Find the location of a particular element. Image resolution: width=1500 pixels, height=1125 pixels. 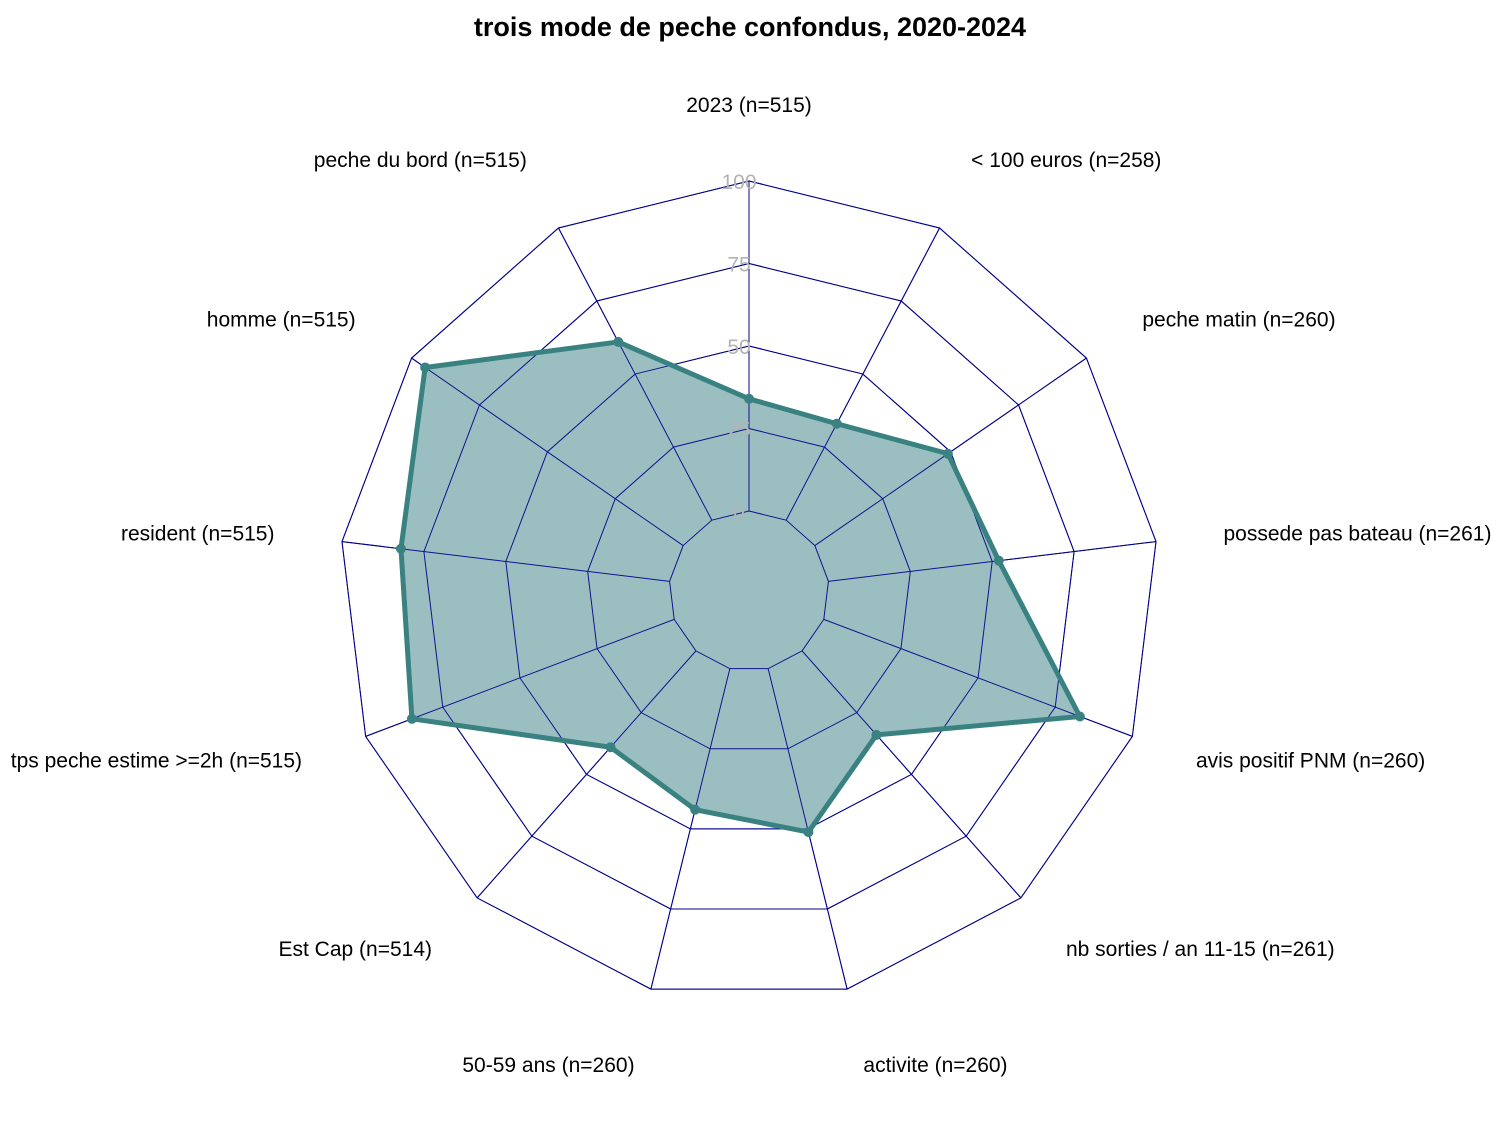

tick-label: 25 is located at coordinates (738, 430).